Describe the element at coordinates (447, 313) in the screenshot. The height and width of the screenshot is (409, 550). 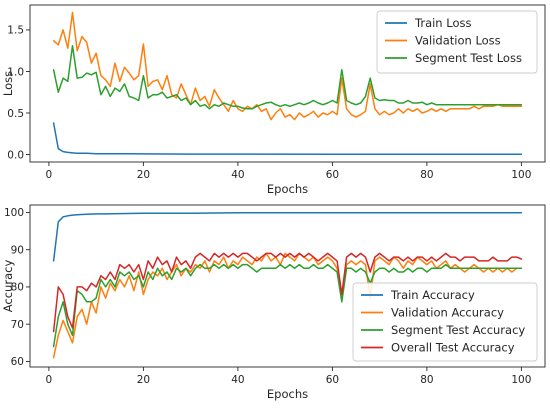
I see `legend-entry: Validation Accuracy` at that location.